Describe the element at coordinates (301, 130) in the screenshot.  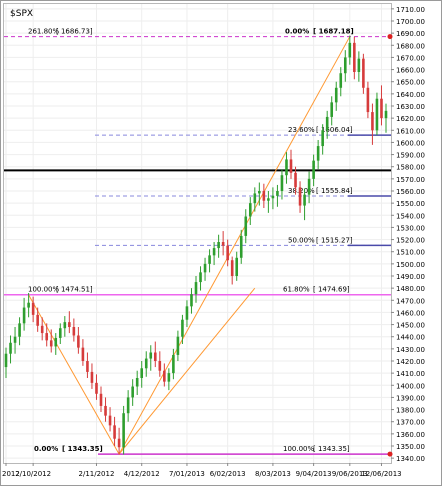
I see `fib-pct-label: 23.60%` at that location.